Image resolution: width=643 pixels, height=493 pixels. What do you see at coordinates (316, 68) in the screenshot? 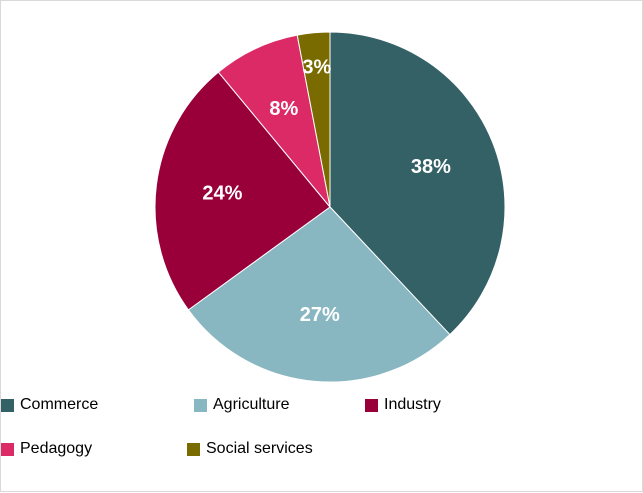
I see `data-label-social-services: 3%` at bounding box center [316, 68].